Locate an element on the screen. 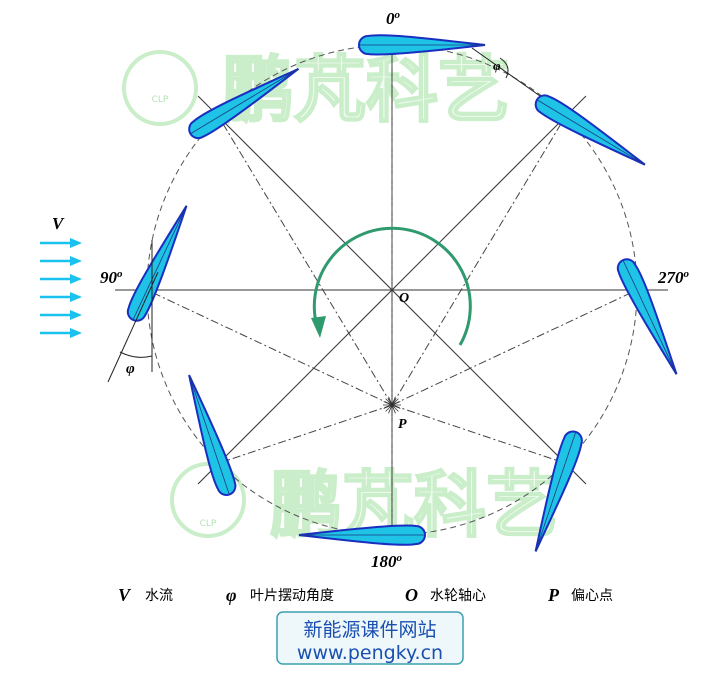  watermark: 鹏芃科艺 is located at coordinates (366, 90).